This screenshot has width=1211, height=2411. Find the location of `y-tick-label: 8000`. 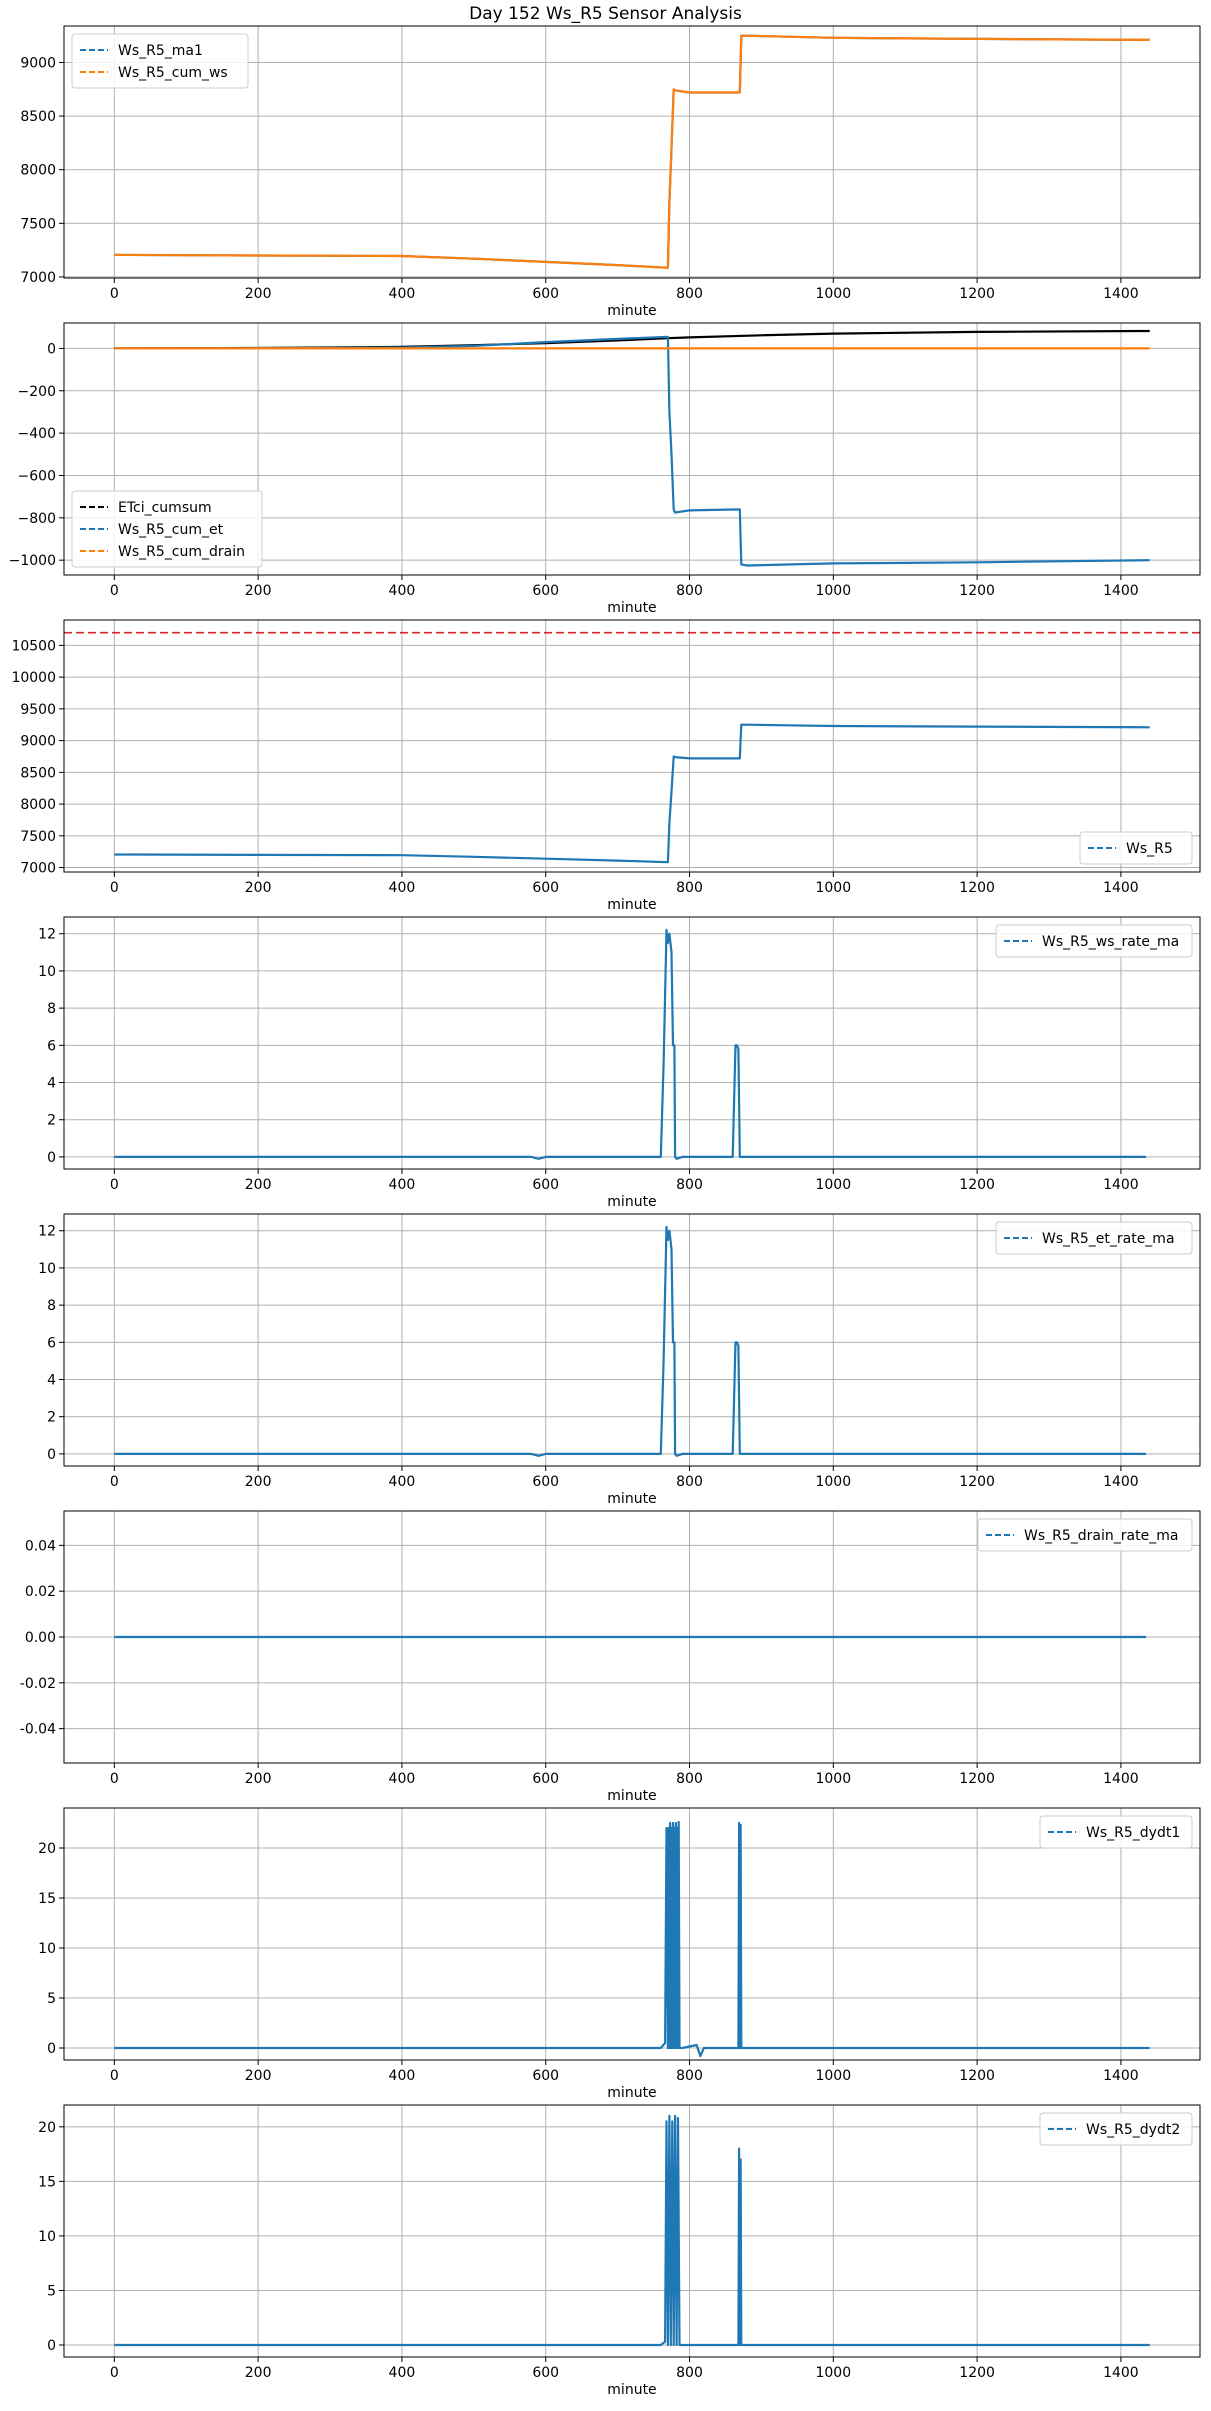

y-tick-label: 8000 is located at coordinates (38, 805).